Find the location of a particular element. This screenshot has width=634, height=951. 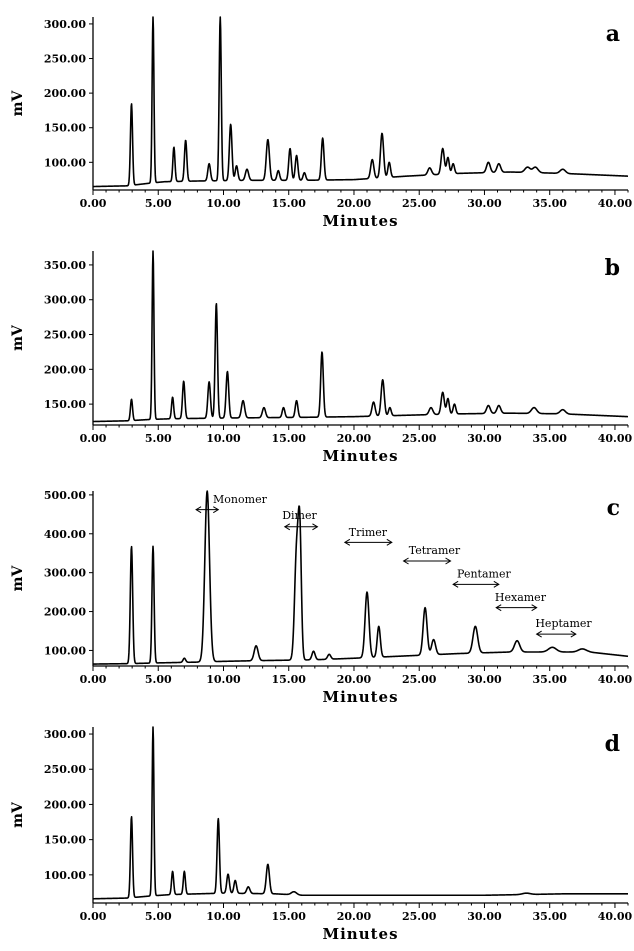

annotation-tetramer: Tetramer is located at coordinates (431, 554).